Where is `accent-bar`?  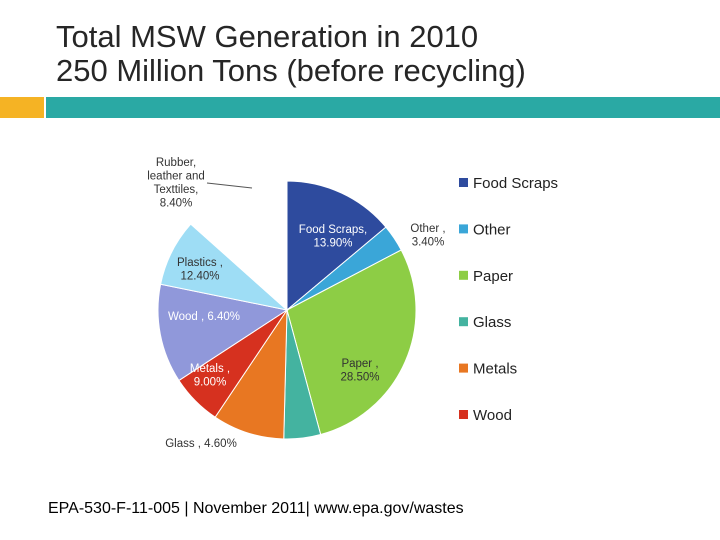 accent-bar is located at coordinates (383, 107).